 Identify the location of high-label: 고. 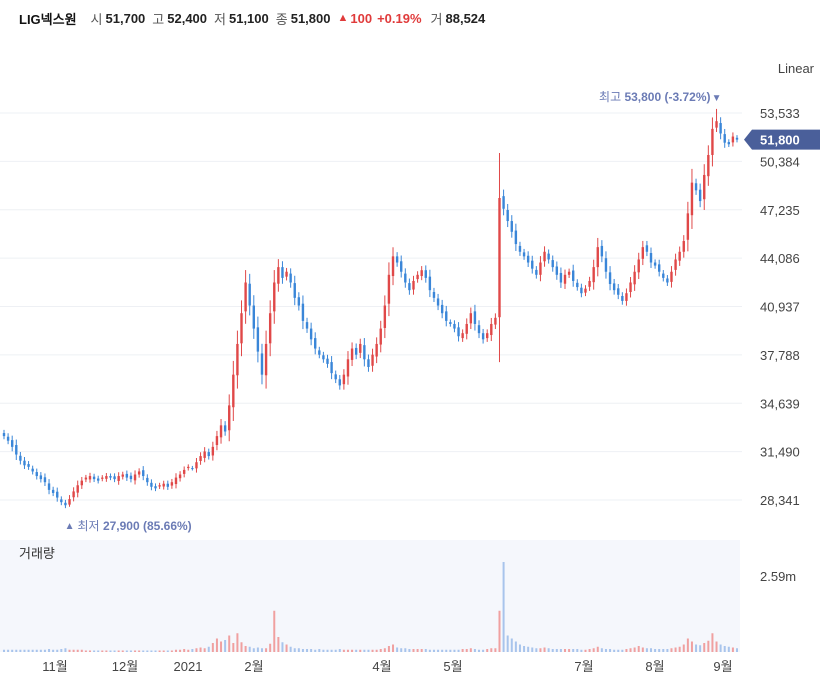
(158, 19).